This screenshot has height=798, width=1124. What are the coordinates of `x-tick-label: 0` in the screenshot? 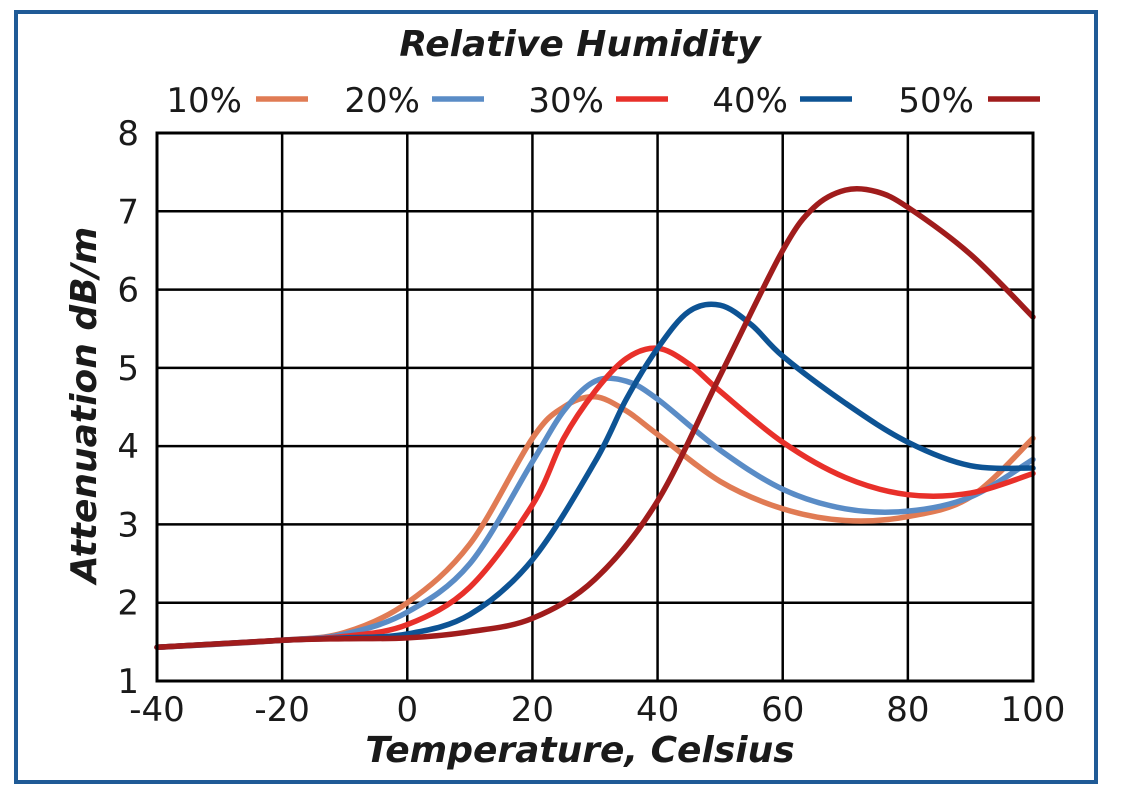 It's located at (407, 710).